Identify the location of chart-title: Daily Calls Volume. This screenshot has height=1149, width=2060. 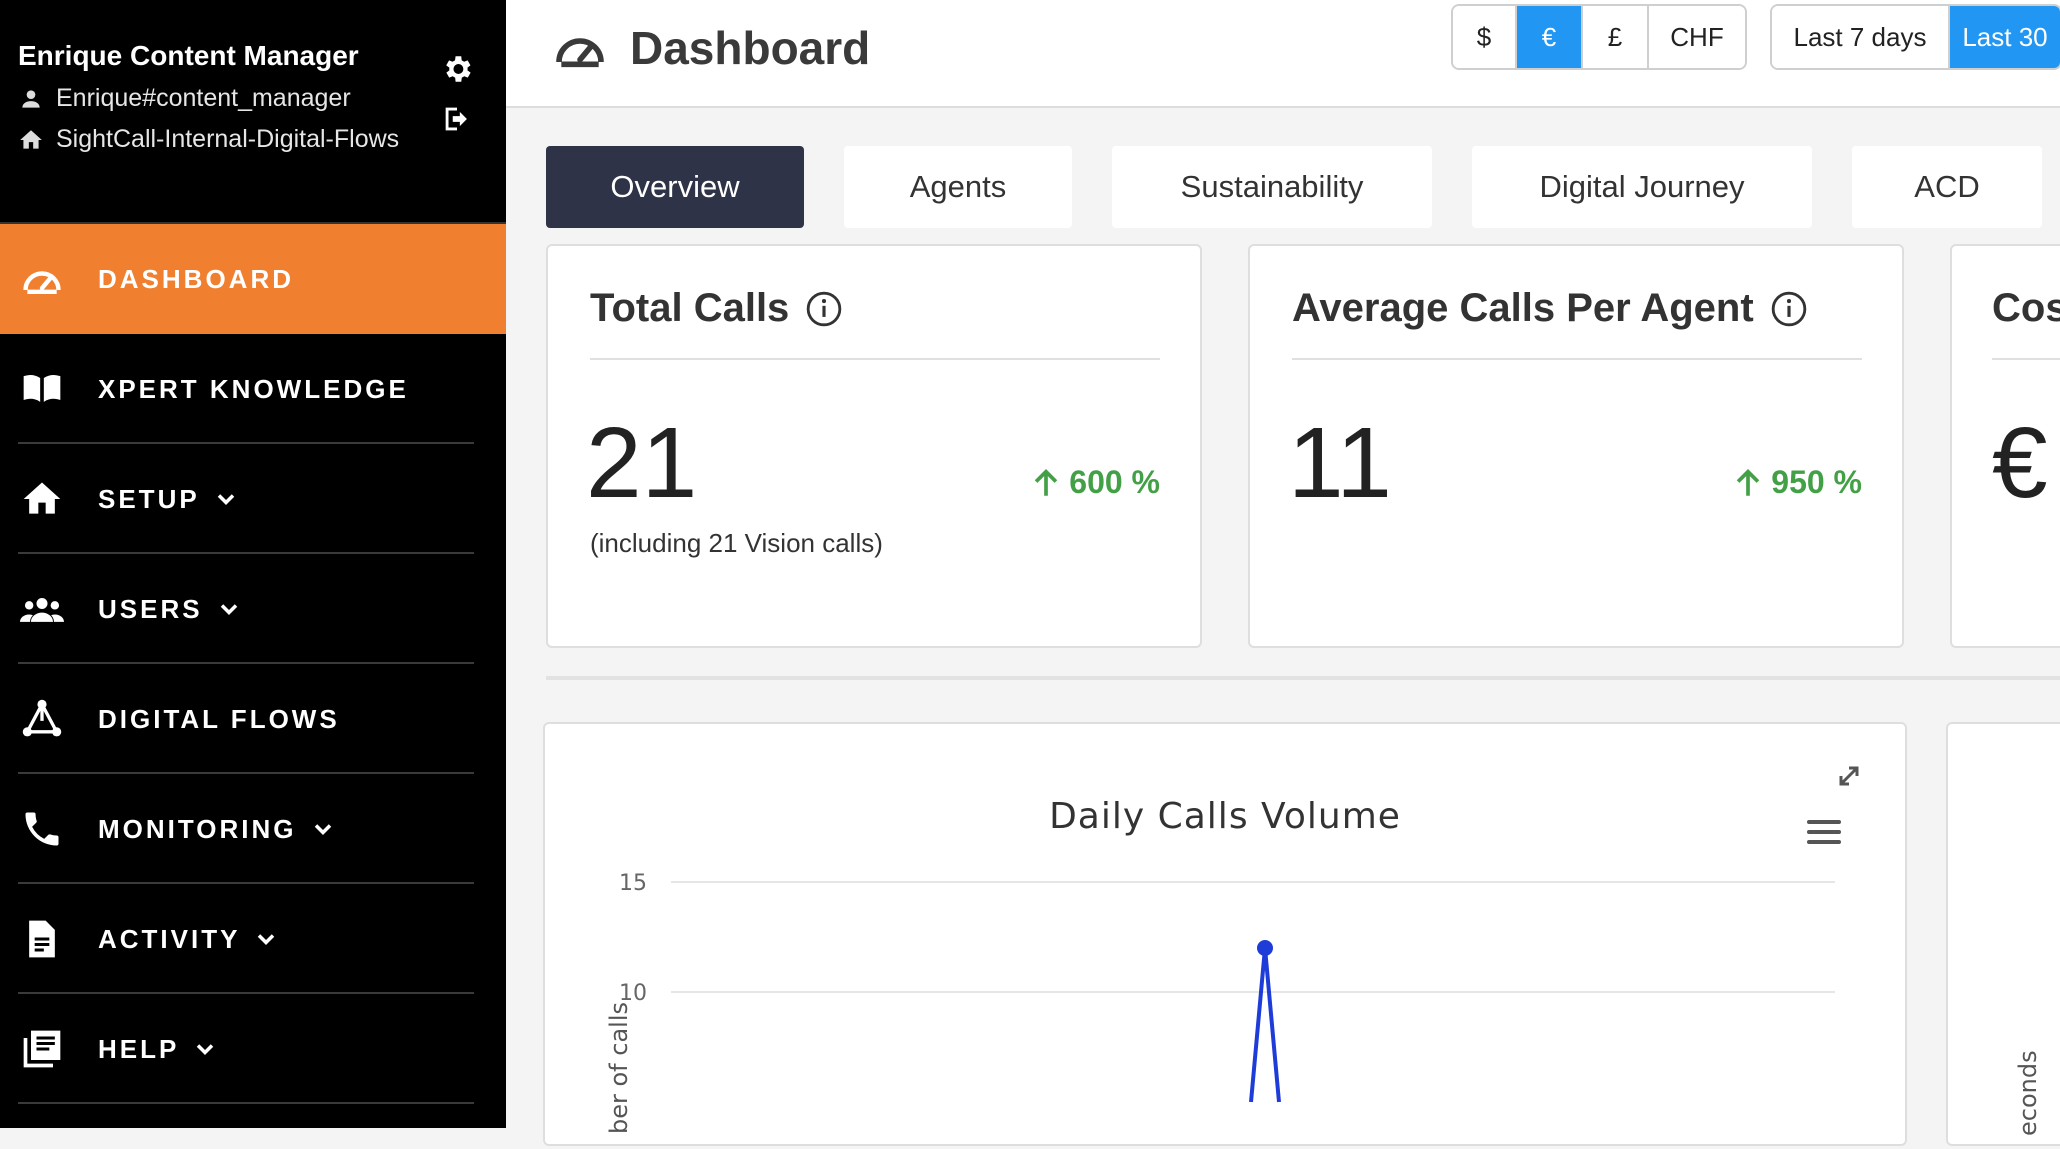
(1225, 816).